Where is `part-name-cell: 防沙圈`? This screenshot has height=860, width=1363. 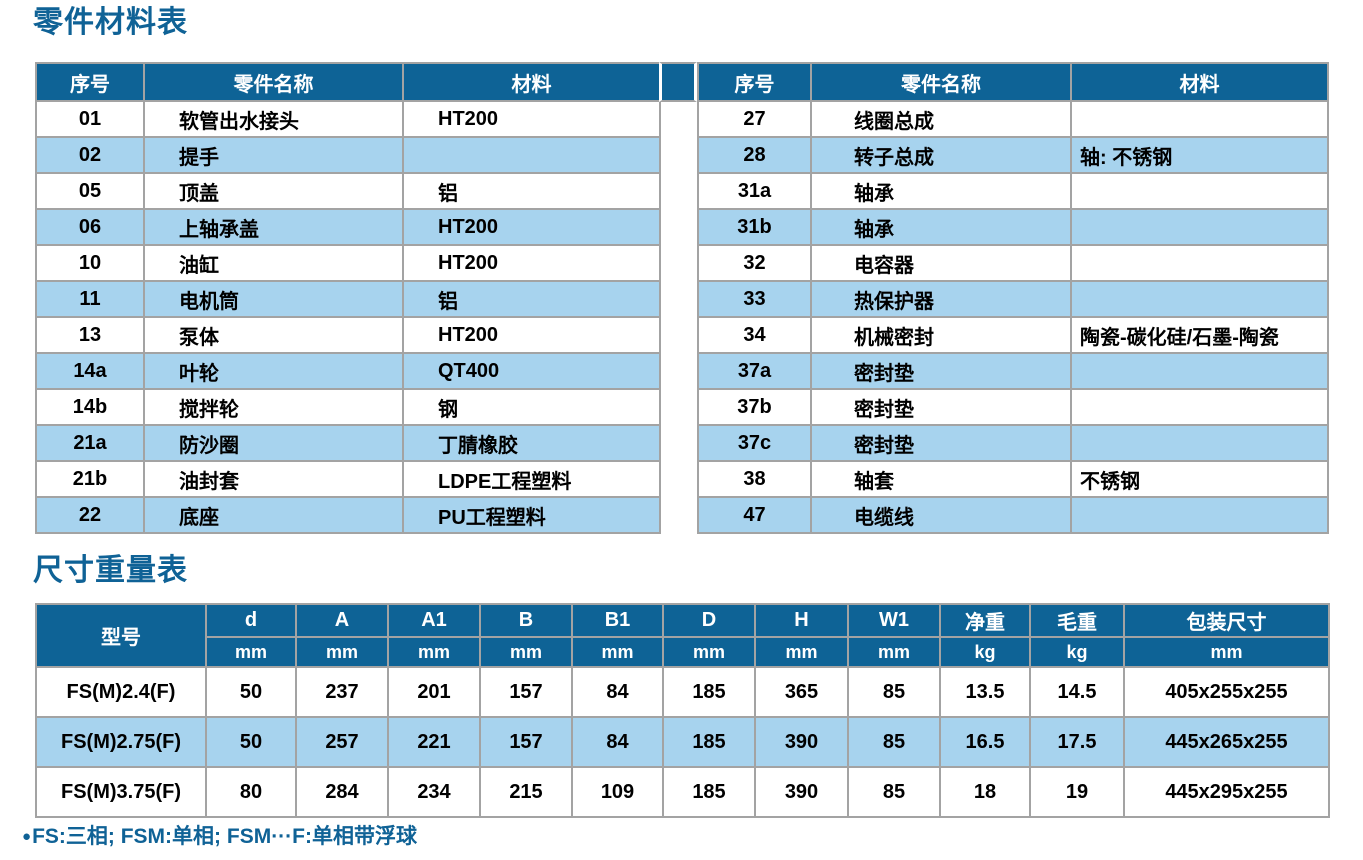
part-name-cell: 防沙圈 is located at coordinates (273, 443).